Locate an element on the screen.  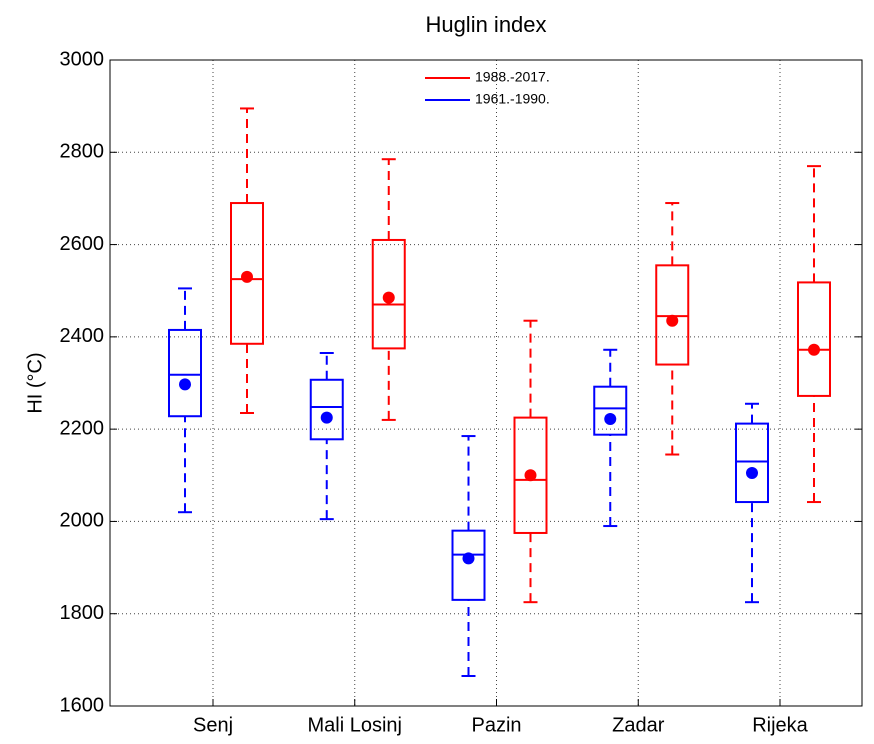
x-tick-label: Zadar is located at coordinates (638, 725).